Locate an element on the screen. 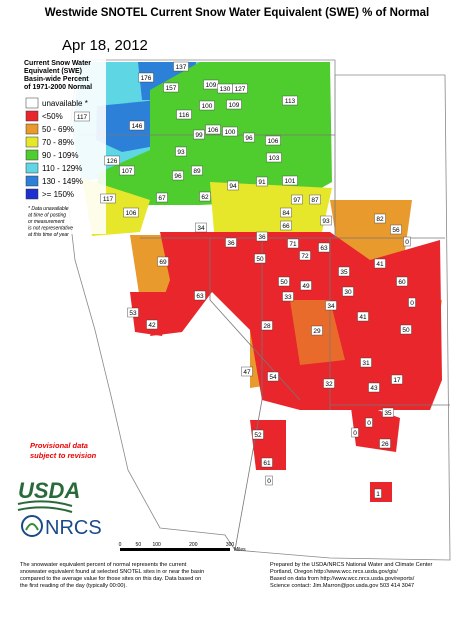 The image size is (474, 618). basin-value: 69 is located at coordinates (163, 262).